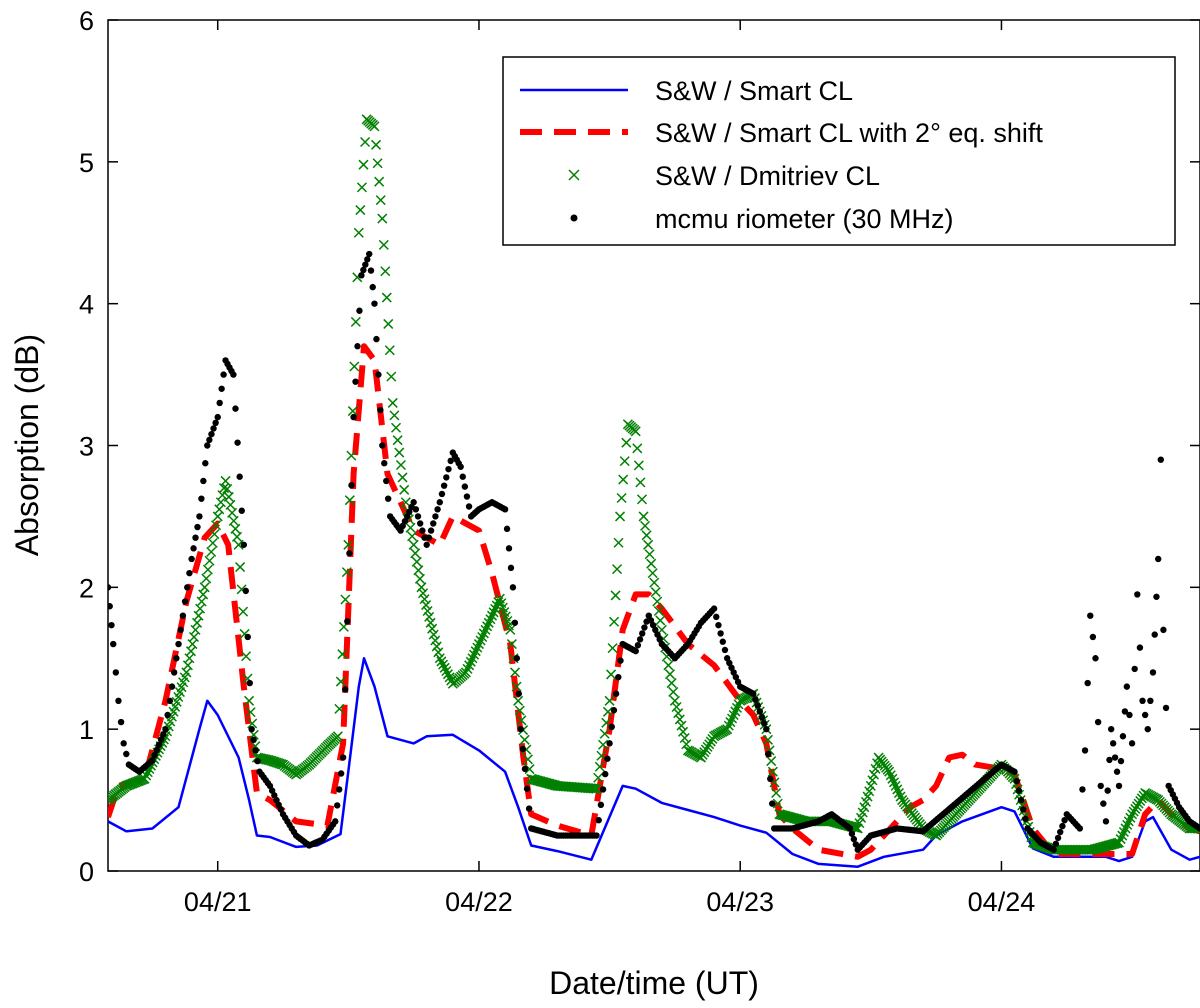 The width and height of the screenshot is (1200, 1008). I want to click on legend-item-mcmu-riometer-30-mhz: mcmu riometer (30 MHz), so click(762, 219).